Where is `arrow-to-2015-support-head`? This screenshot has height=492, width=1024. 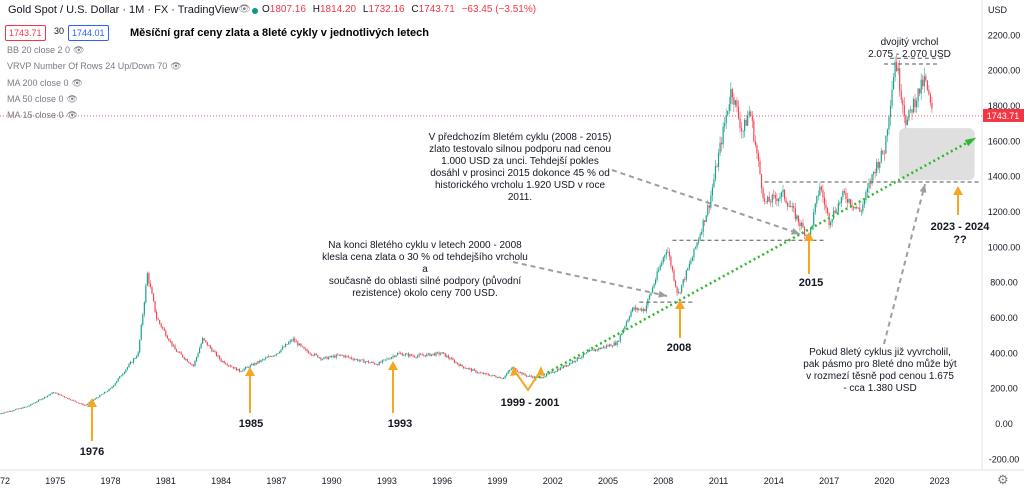
arrow-to-2015-support-head is located at coordinates (795, 231).